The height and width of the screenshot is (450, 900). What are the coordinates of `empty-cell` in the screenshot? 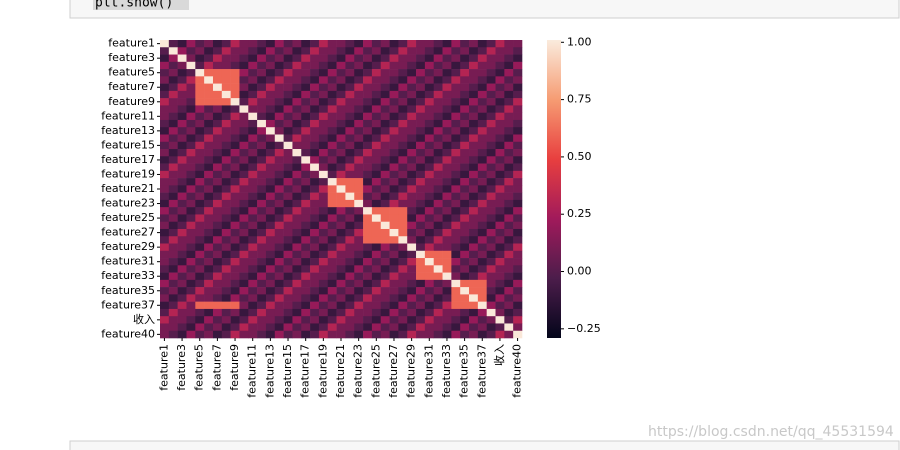 It's located at (484, 445).